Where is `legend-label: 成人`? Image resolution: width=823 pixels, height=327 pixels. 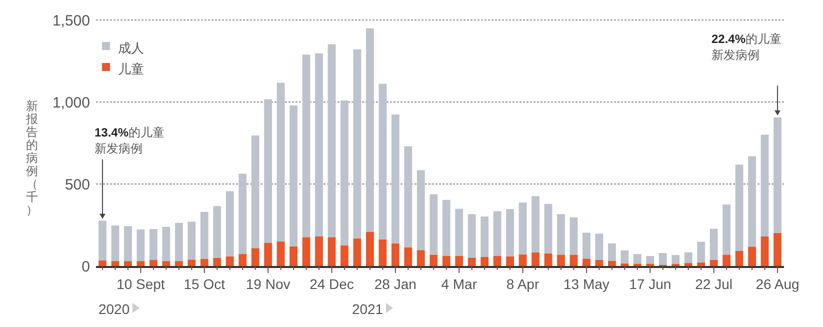 legend-label: 成人 is located at coordinates (131, 48).